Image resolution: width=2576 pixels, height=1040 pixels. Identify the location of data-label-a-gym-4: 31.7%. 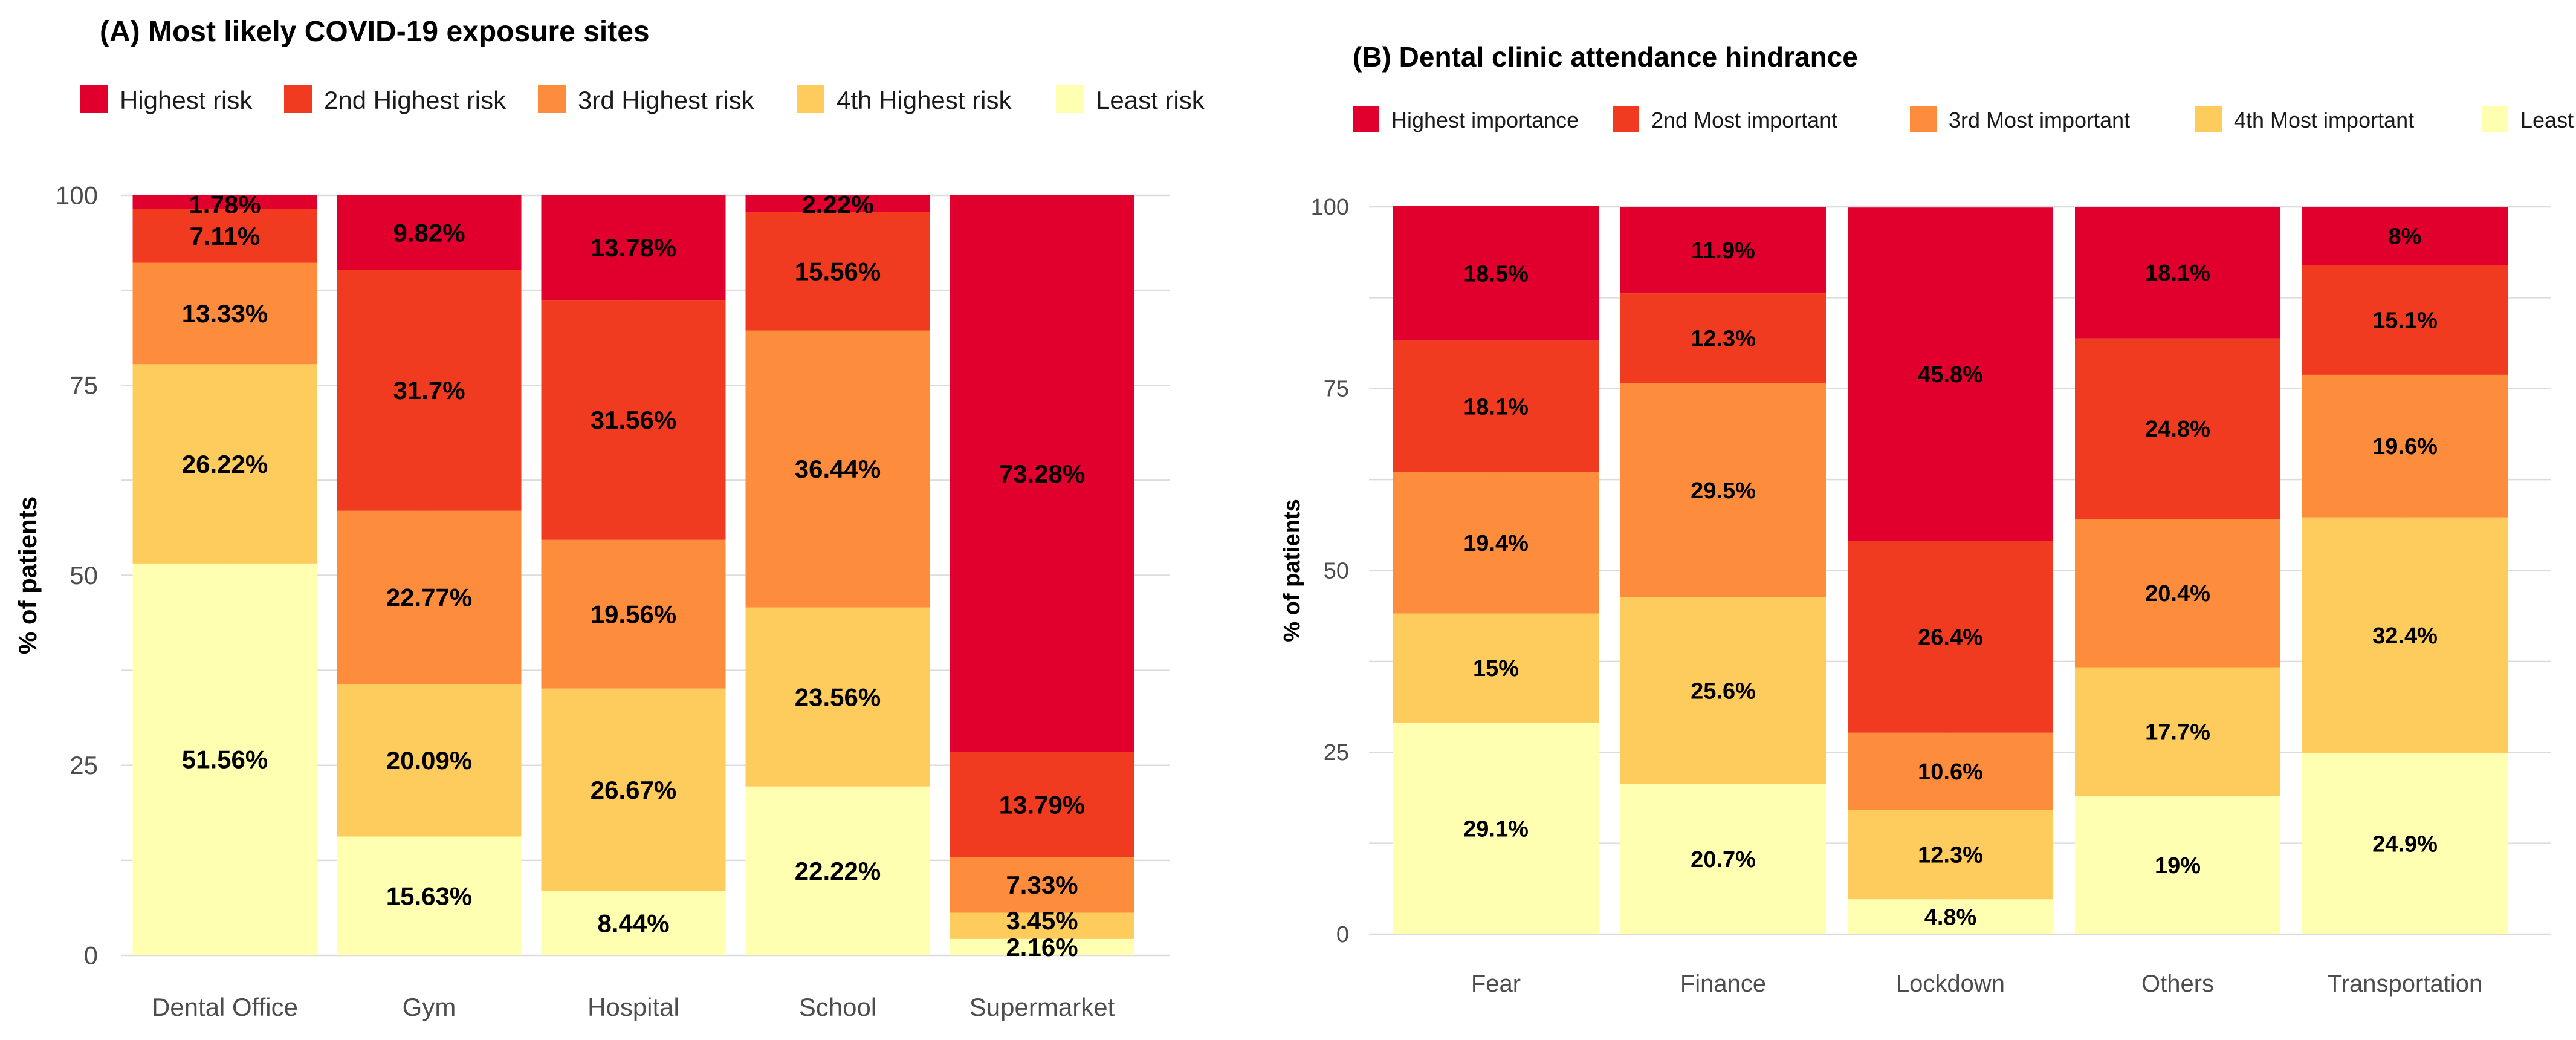
(429, 390).